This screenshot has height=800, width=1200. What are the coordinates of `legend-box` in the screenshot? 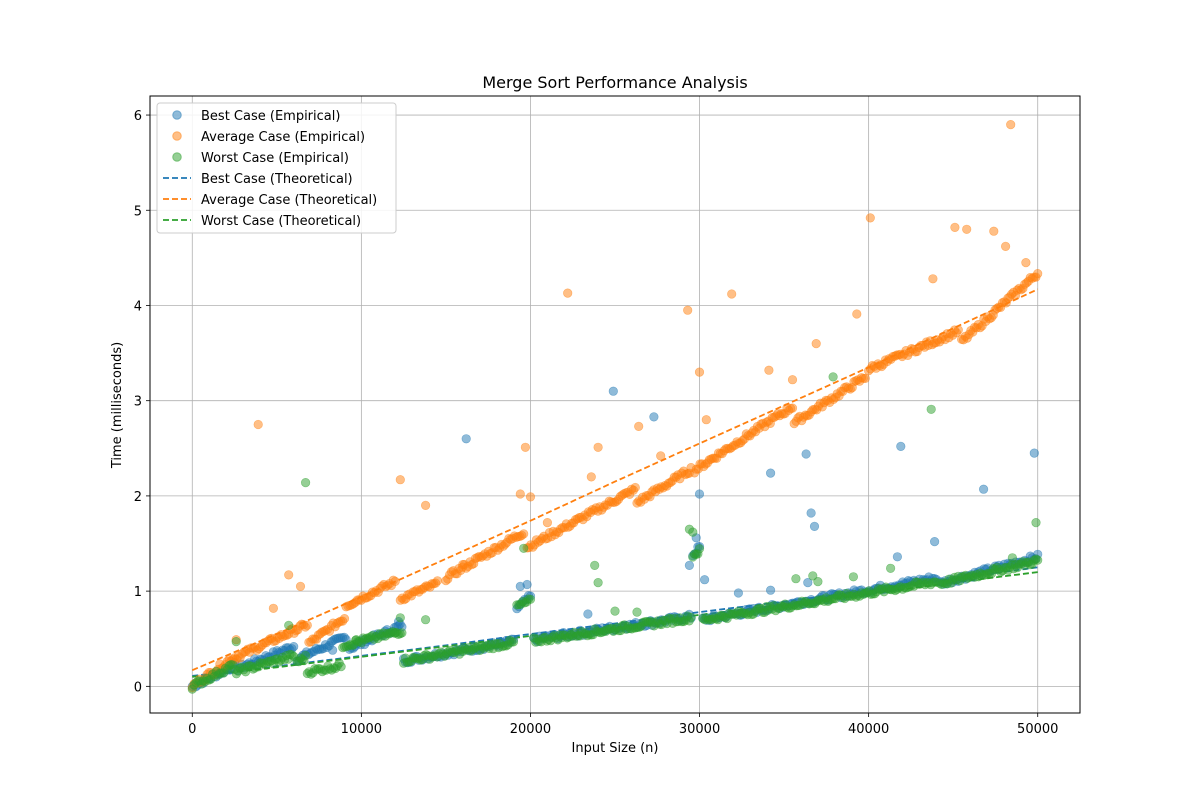 It's located at (276, 168).